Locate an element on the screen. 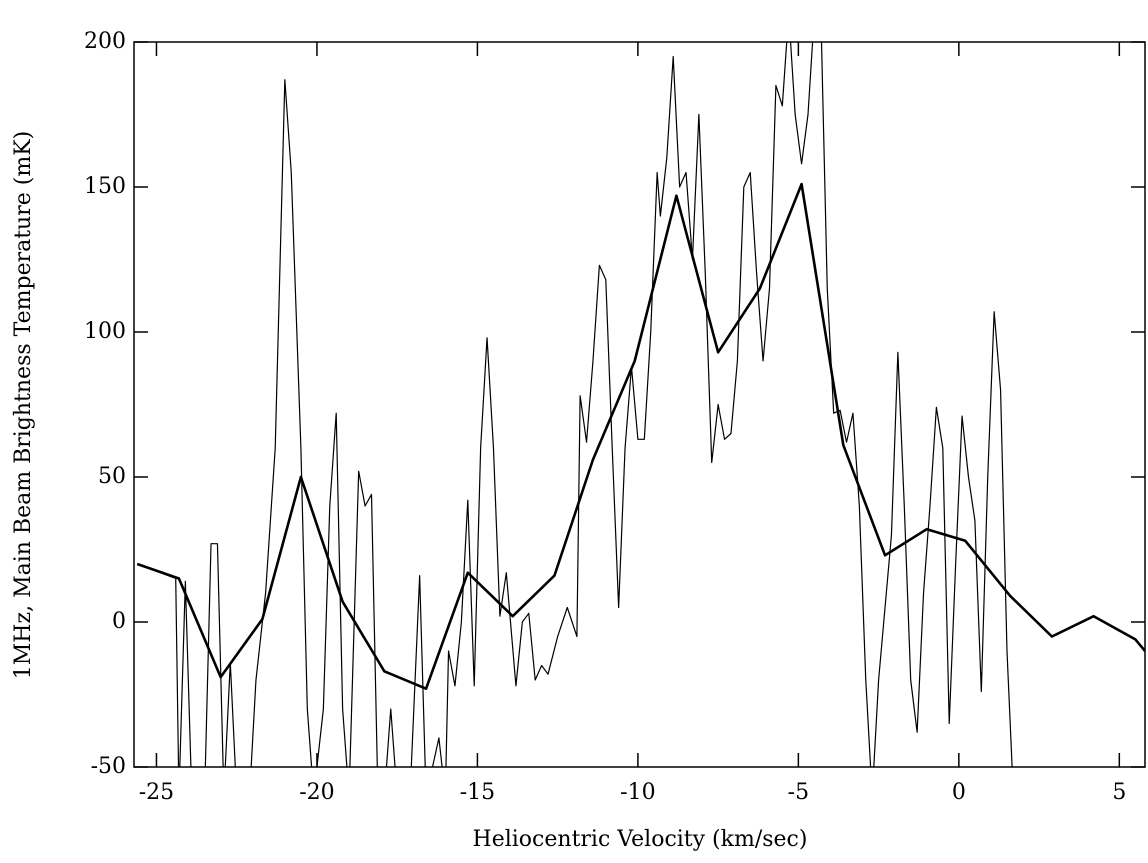 Image resolution: width=1148 pixels, height=863 pixels. x-tick-label: -25 is located at coordinates (156, 792).